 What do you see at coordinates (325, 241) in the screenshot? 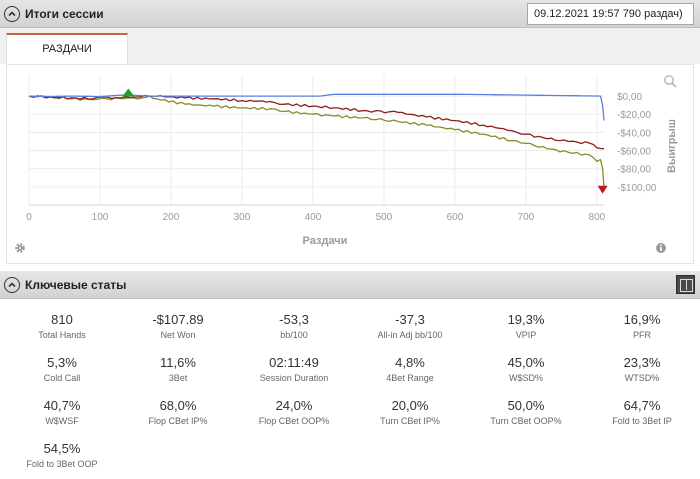
I see `x-axis-label: Раздачи` at bounding box center [325, 241].